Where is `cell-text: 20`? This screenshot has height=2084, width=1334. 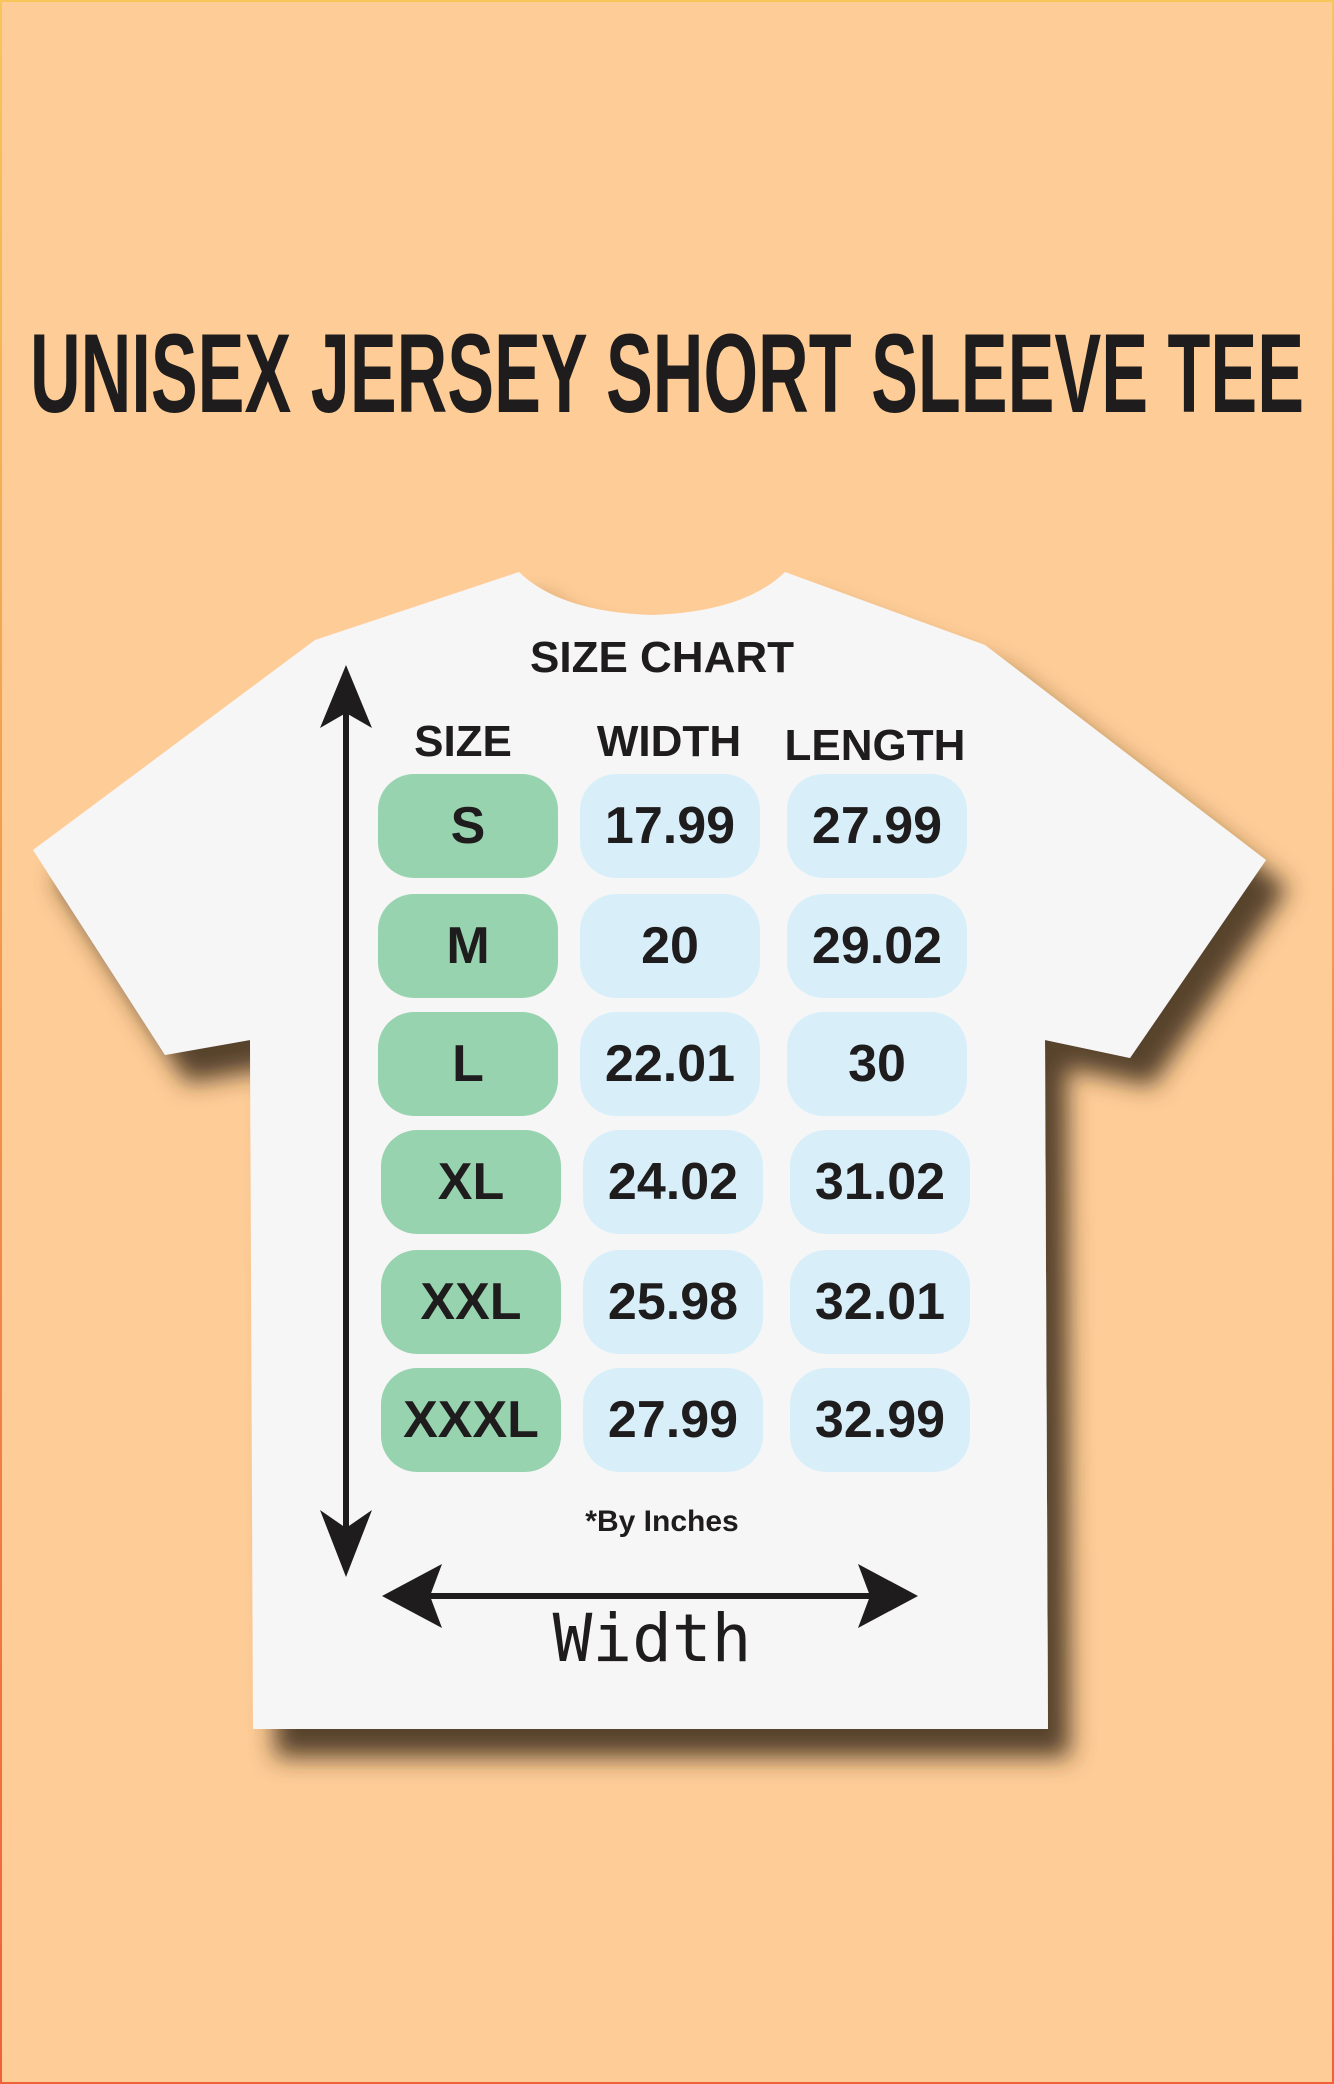
cell-text: 20 is located at coordinates (670, 946).